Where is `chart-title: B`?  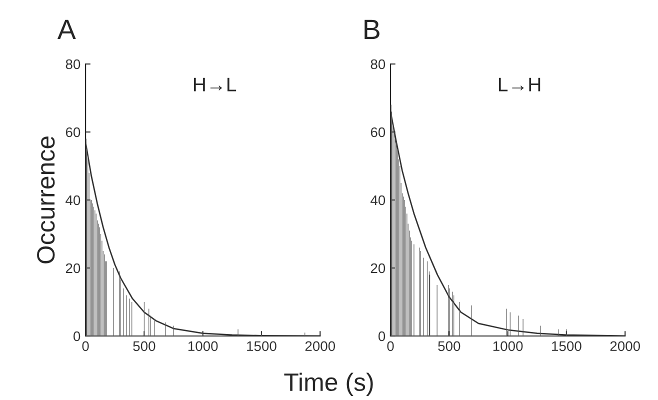
chart-title: B is located at coordinates (372, 29).